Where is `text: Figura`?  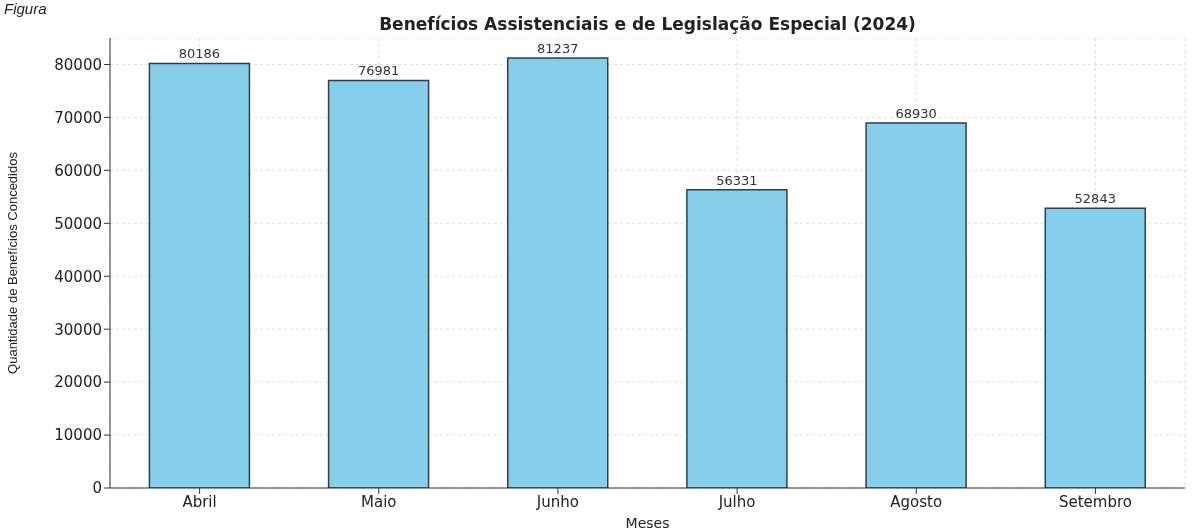 text: Figura is located at coordinates (25, 8).